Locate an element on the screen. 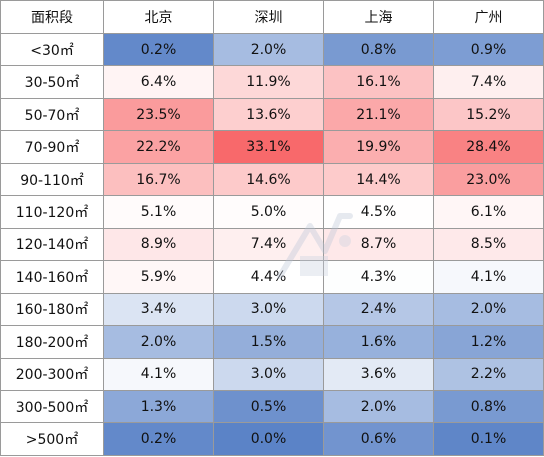  heat-cell: 5.0% is located at coordinates (268, 212).